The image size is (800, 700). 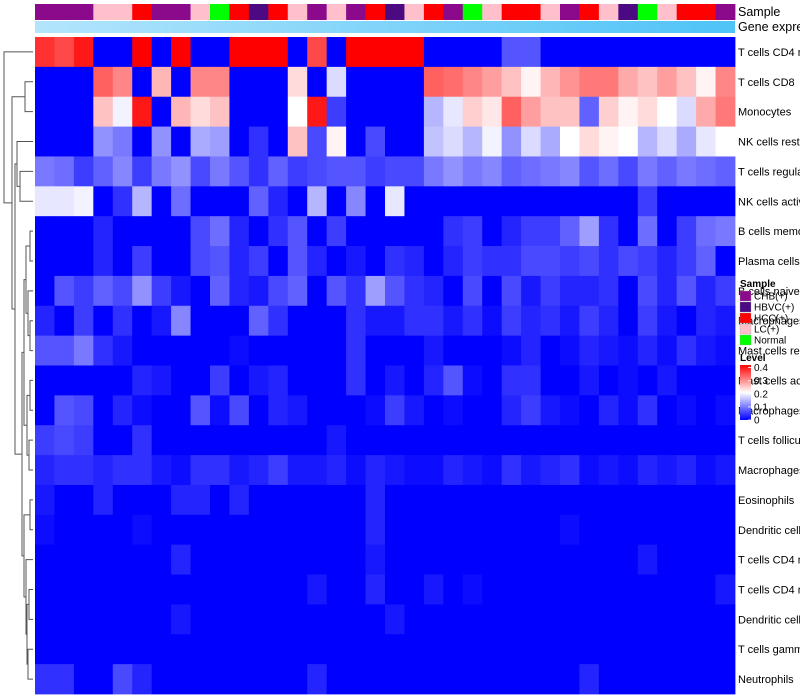 What do you see at coordinates (745, 329) in the screenshot?
I see `sample-legend-swatch` at bounding box center [745, 329].